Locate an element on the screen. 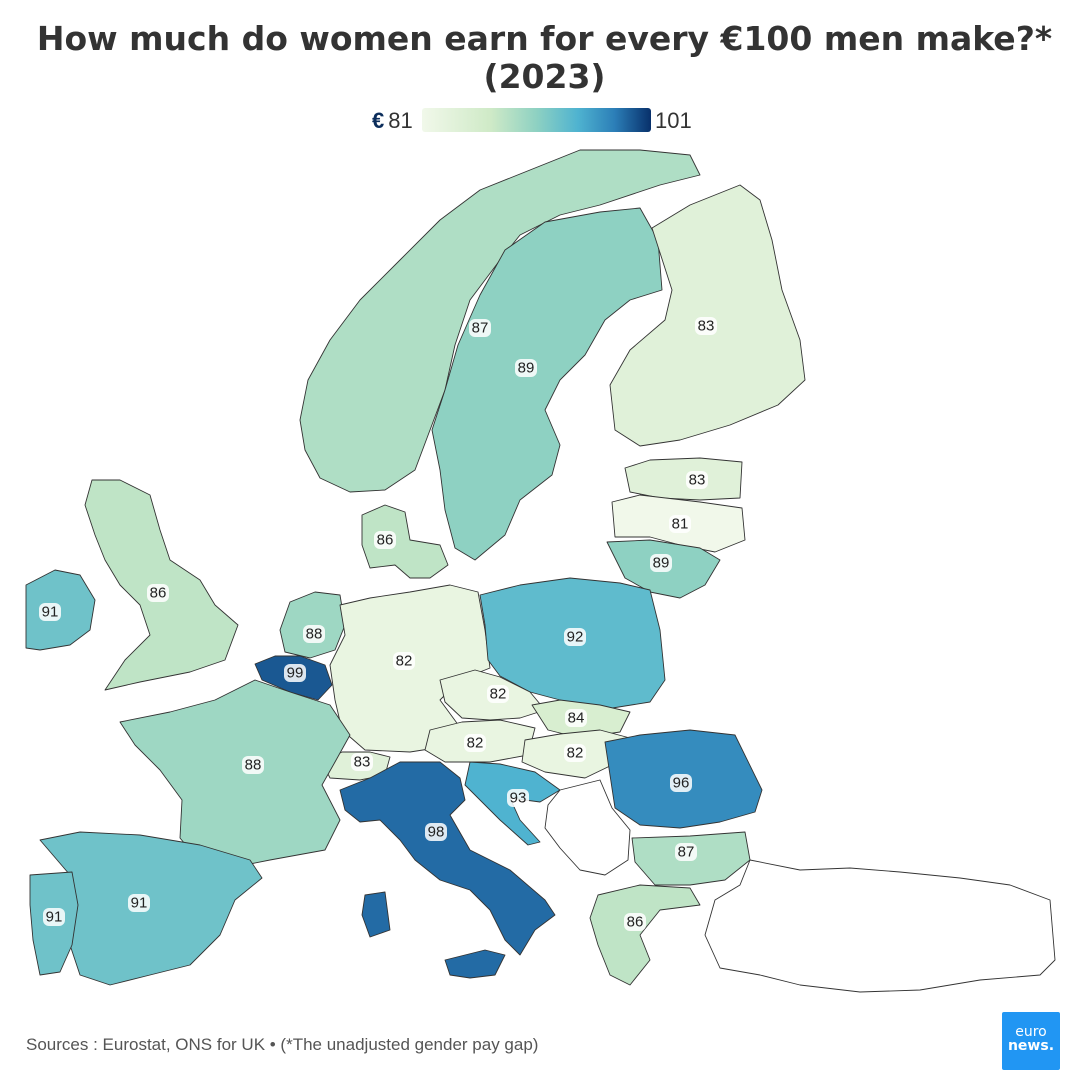 This screenshot has width=1089, height=1080. value-label-denmark: 86 is located at coordinates (385, 540).